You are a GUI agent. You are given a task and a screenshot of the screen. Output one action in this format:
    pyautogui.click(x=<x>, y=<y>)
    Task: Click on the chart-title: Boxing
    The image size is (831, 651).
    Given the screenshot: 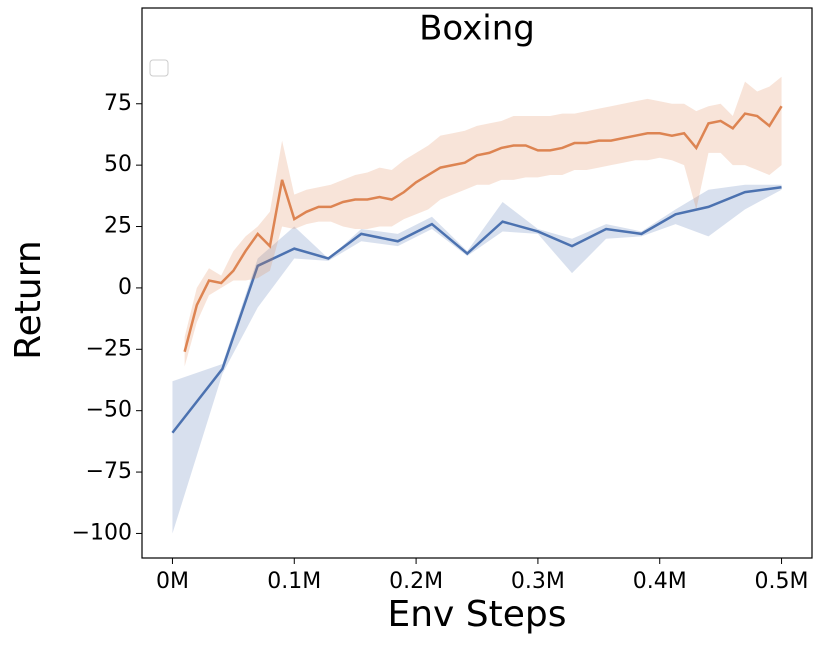 What is the action you would take?
    pyautogui.click(x=477, y=29)
    